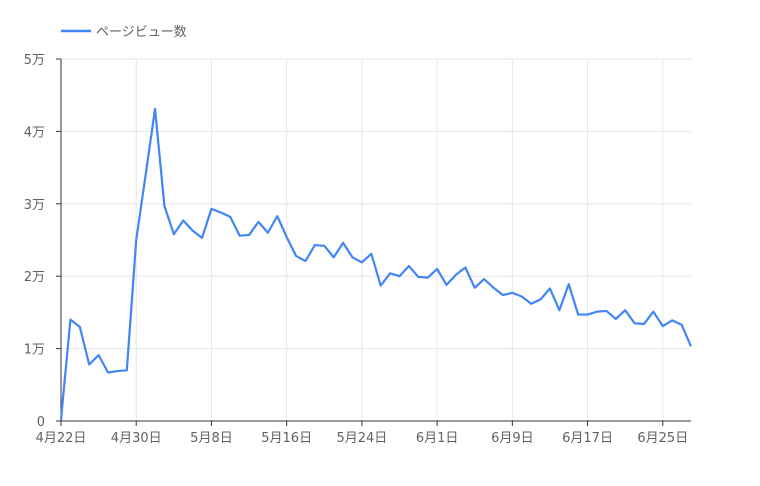 This screenshot has width=760, height=486. I want to click on x-tick-label: 4月22日, so click(61, 438).